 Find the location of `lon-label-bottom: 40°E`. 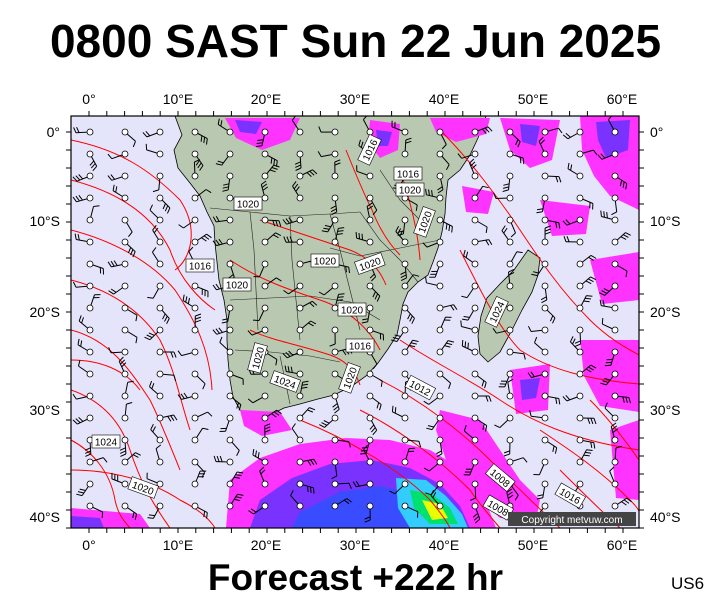

lon-label-bottom: 40°E is located at coordinates (444, 545).